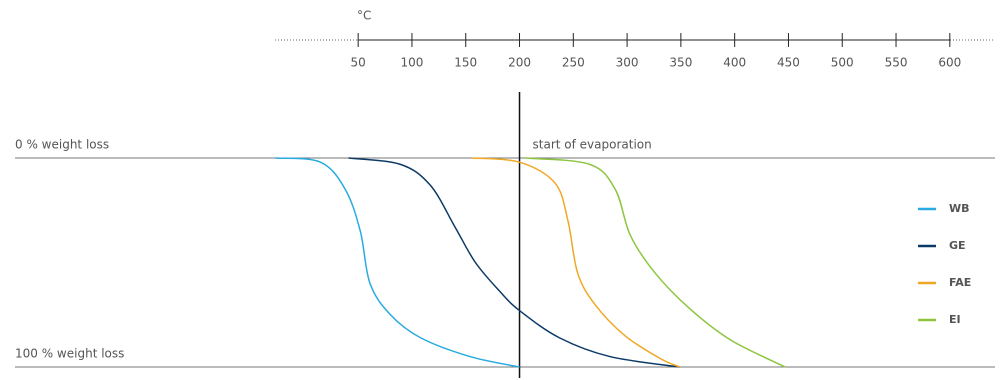  What do you see at coordinates (62, 145) in the screenshot?
I see `y-tick-label: 0 % weight loss` at bounding box center [62, 145].